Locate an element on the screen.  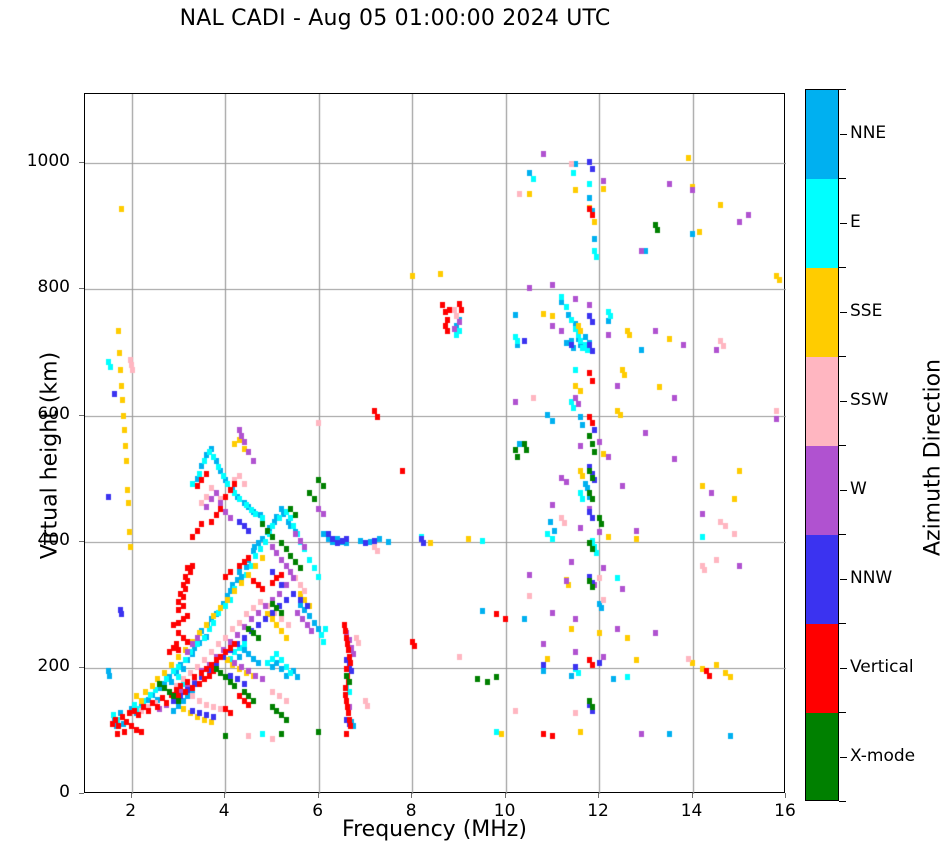
colorbar-label-vertical: Vertical is located at coordinates (882, 666).